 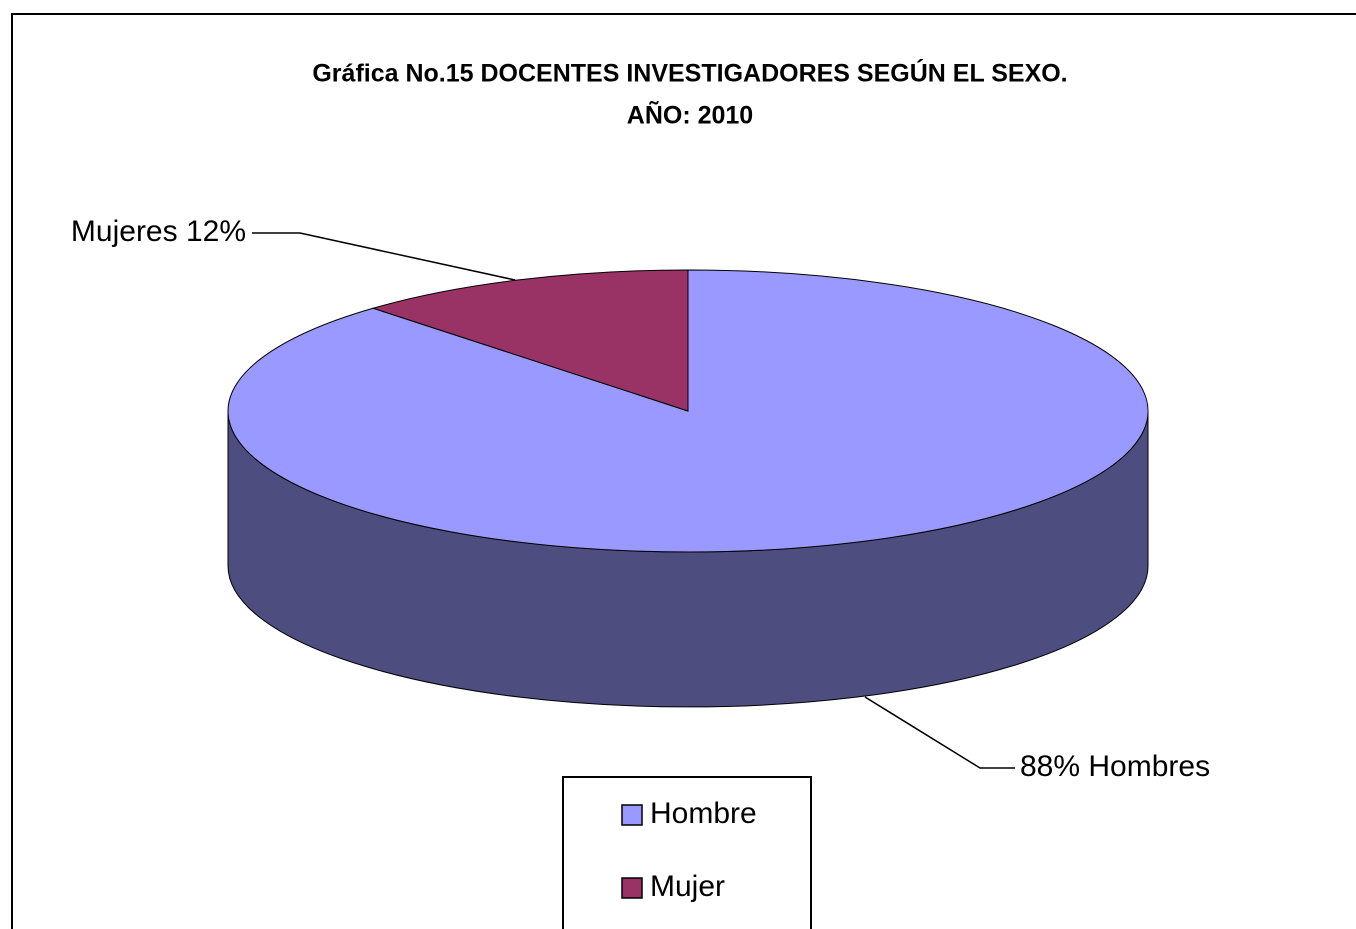 What do you see at coordinates (1115, 766) in the screenshot?
I see `data-label: 88% Hombres` at bounding box center [1115, 766].